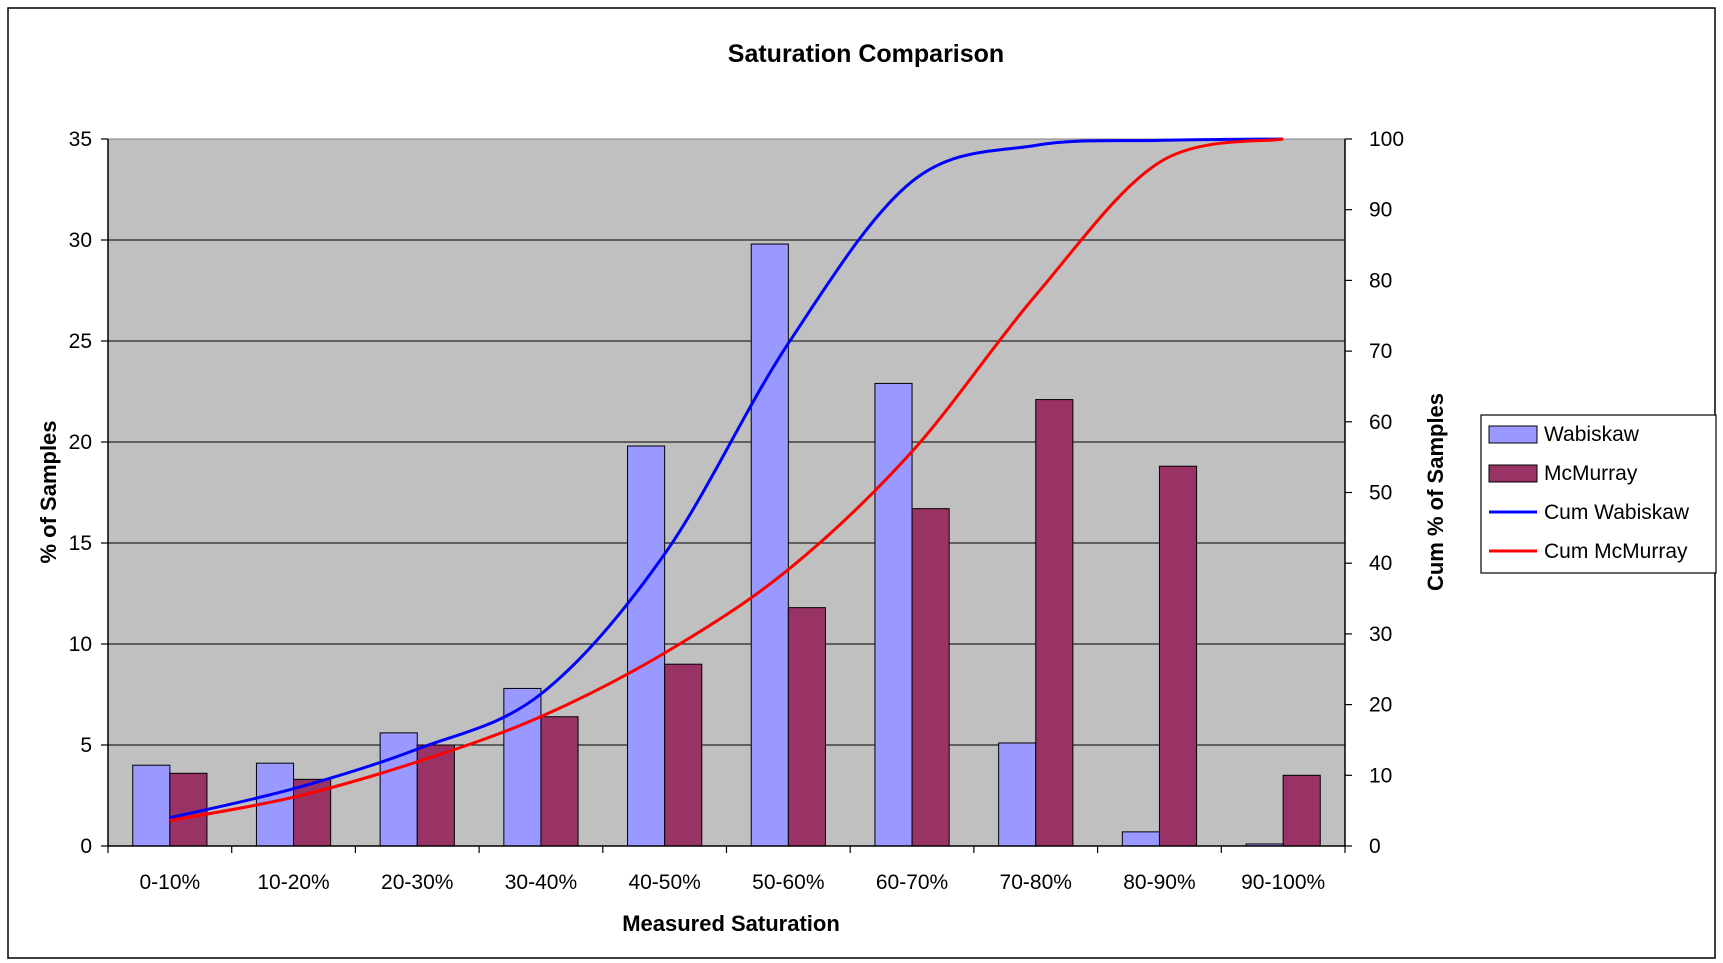 The image size is (1723, 963). Describe the element at coordinates (417, 882) in the screenshot. I see `x-tick-label: 20-30%` at that location.